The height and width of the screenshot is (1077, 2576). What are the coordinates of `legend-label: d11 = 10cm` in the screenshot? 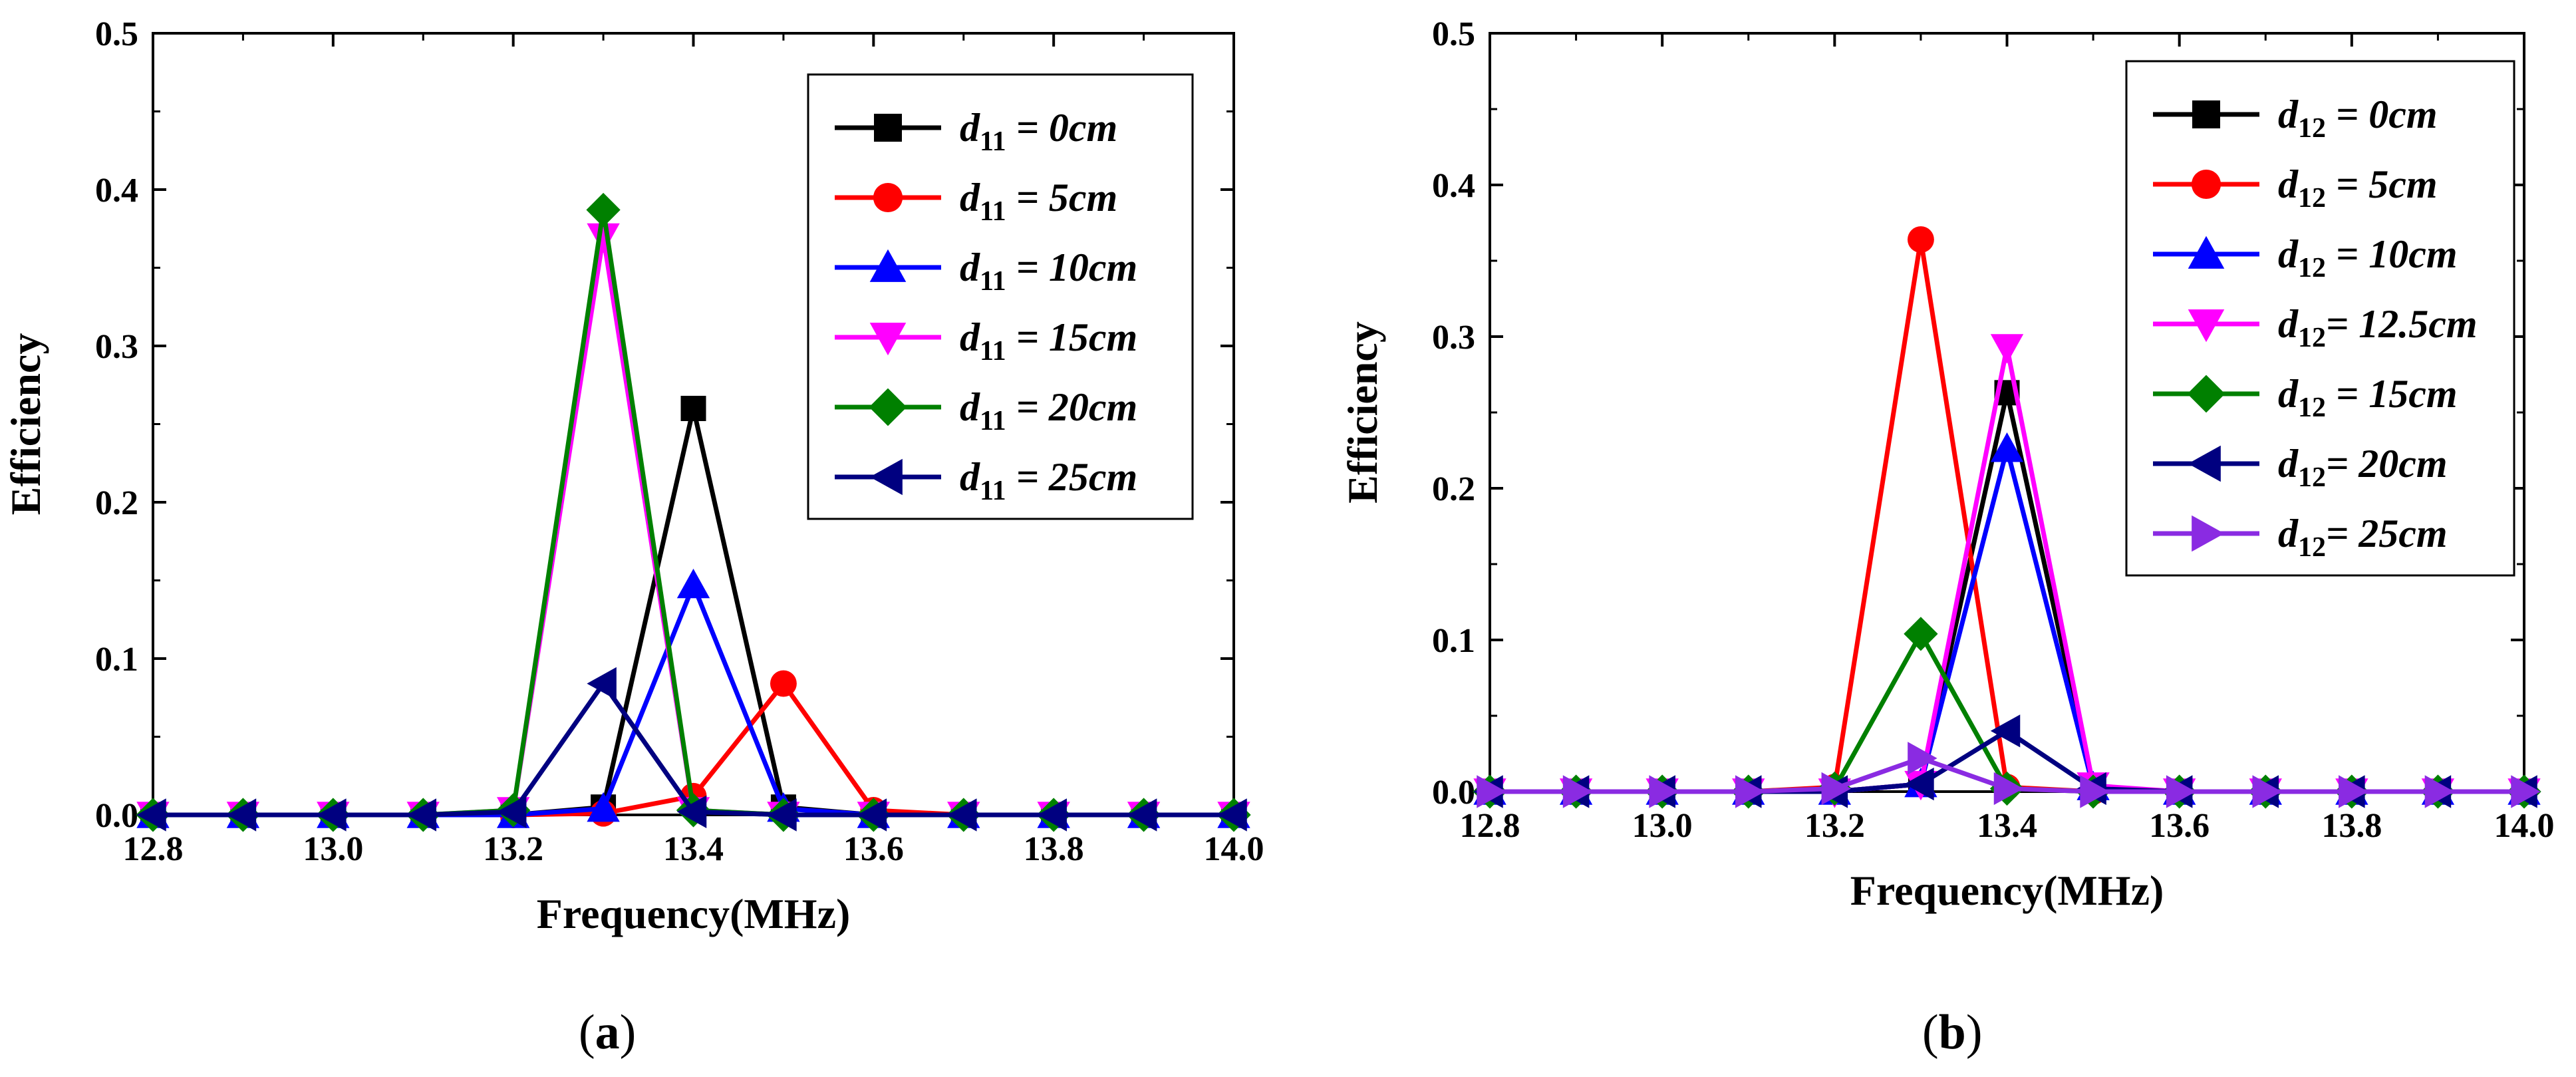 It's located at (1048, 271).